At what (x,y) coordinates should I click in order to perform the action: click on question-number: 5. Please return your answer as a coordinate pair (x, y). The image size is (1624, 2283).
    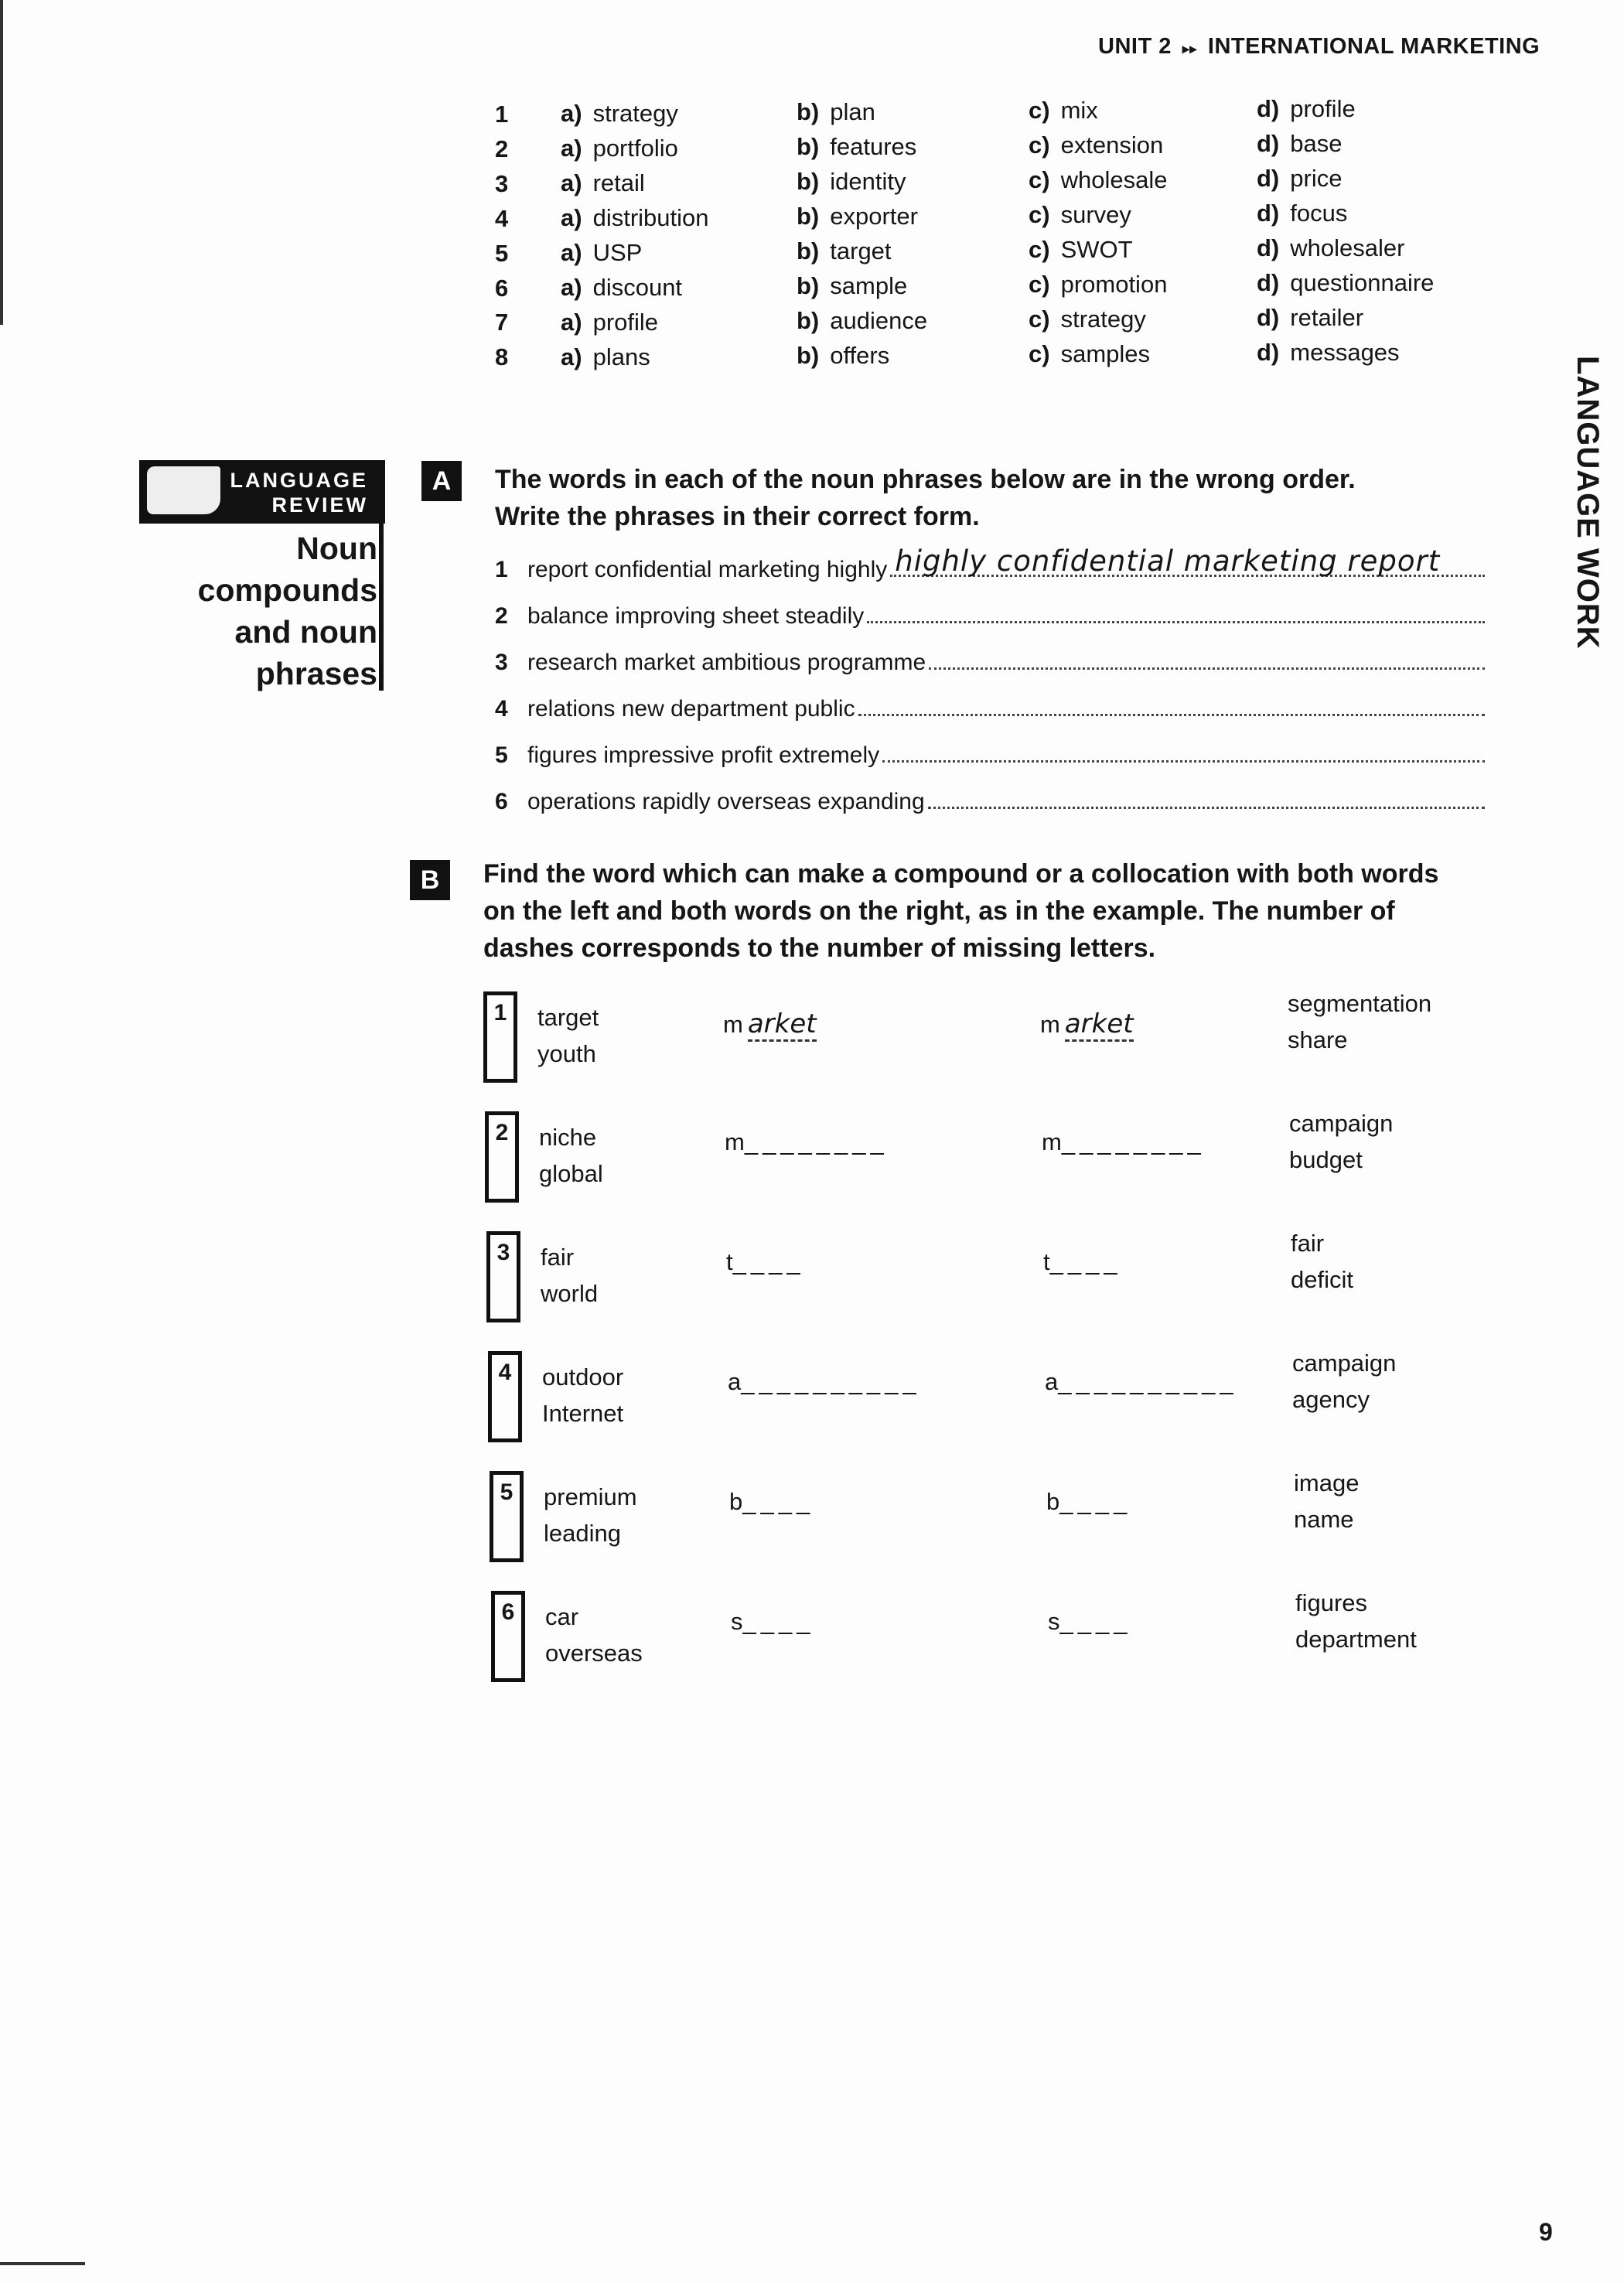
    Looking at the image, I should click on (502, 755).